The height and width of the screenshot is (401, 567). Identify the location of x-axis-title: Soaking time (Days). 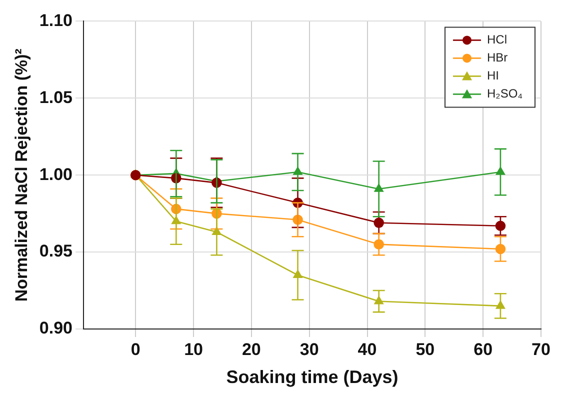
(312, 377).